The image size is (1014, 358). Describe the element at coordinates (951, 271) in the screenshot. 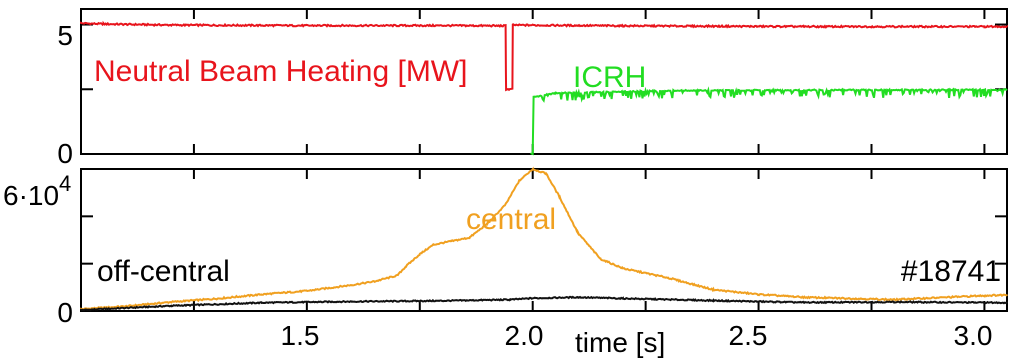

I see `shot-number-label: #18741` at that location.